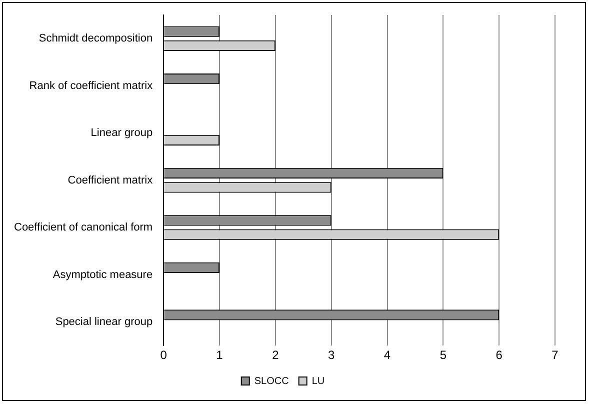 This screenshot has width=600, height=415. Describe the element at coordinates (121, 133) in the screenshot. I see `y-tick-label: Linear group` at that location.